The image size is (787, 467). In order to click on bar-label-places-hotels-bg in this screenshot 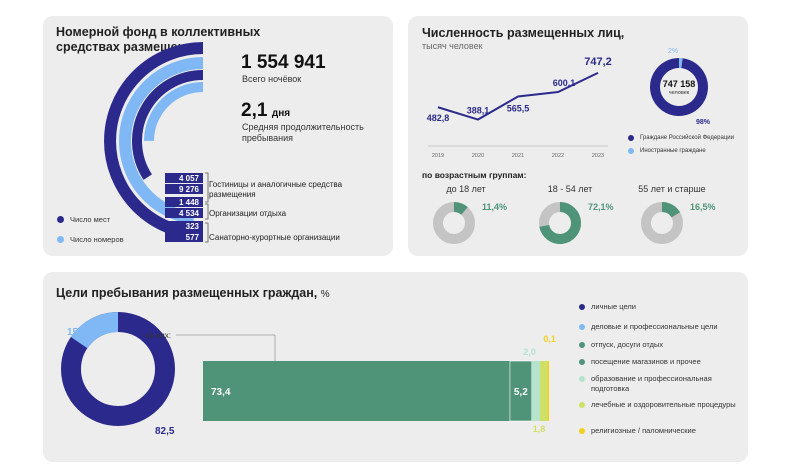, I will do `click(184, 189)`.